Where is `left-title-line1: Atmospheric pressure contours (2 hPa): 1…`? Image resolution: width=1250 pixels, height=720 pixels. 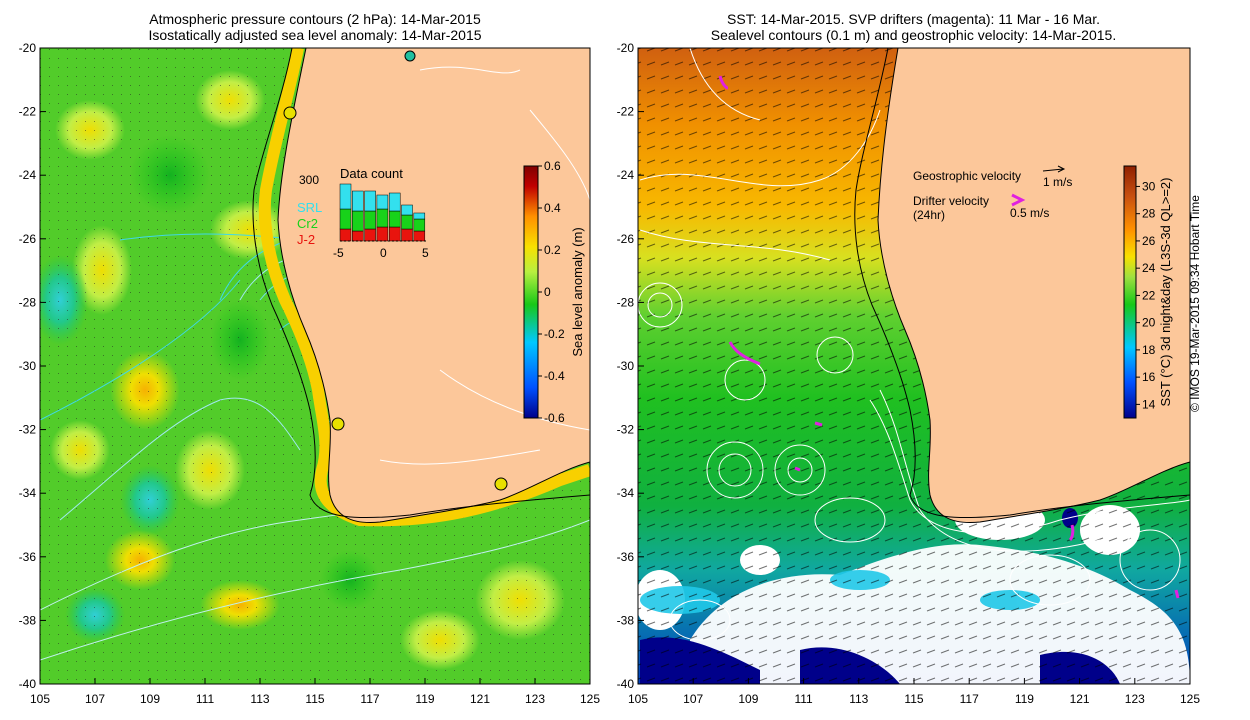 left-title-line1: Atmospheric pressure contours (2 hPa): 1… is located at coordinates (315, 19).